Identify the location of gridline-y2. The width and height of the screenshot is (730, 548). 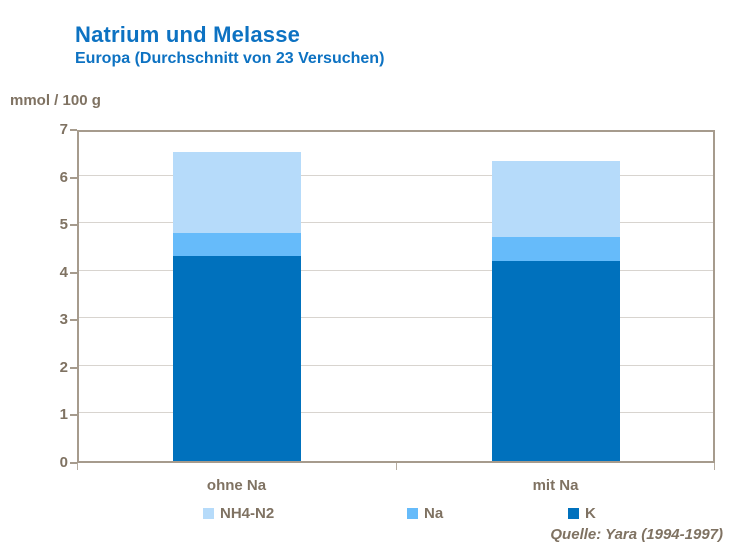
(396, 365).